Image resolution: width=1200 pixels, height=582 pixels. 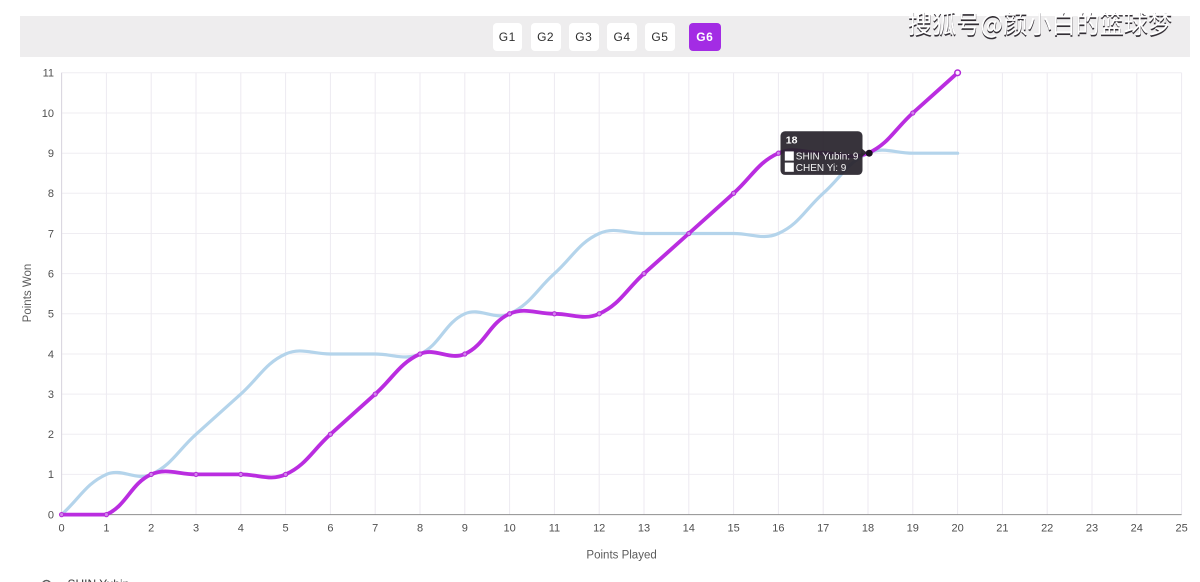 I want to click on svg-text: 22, so click(x=1047, y=529).